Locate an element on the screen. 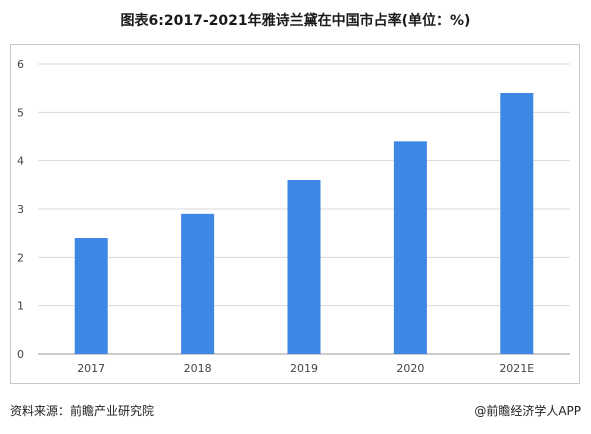 This screenshot has height=434, width=591. bar-2019 is located at coordinates (304, 267).